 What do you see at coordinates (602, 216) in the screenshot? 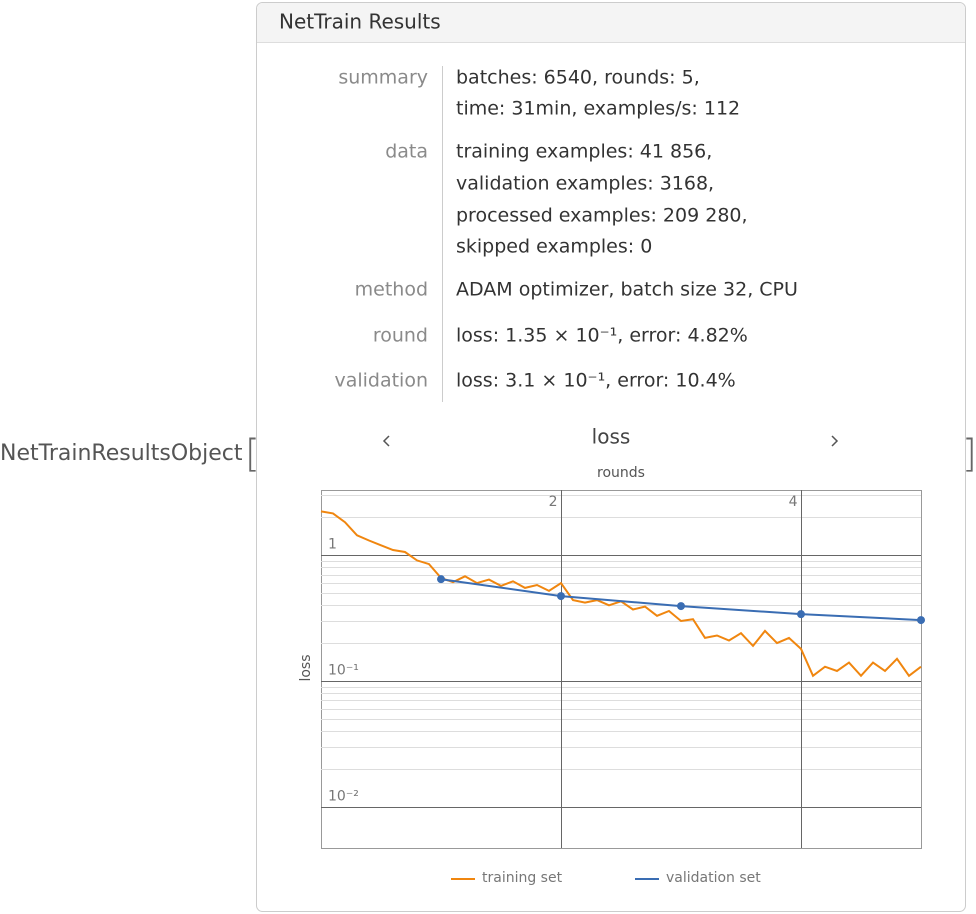
I see `row-value: processed examples: 209 280,` at bounding box center [602, 216].